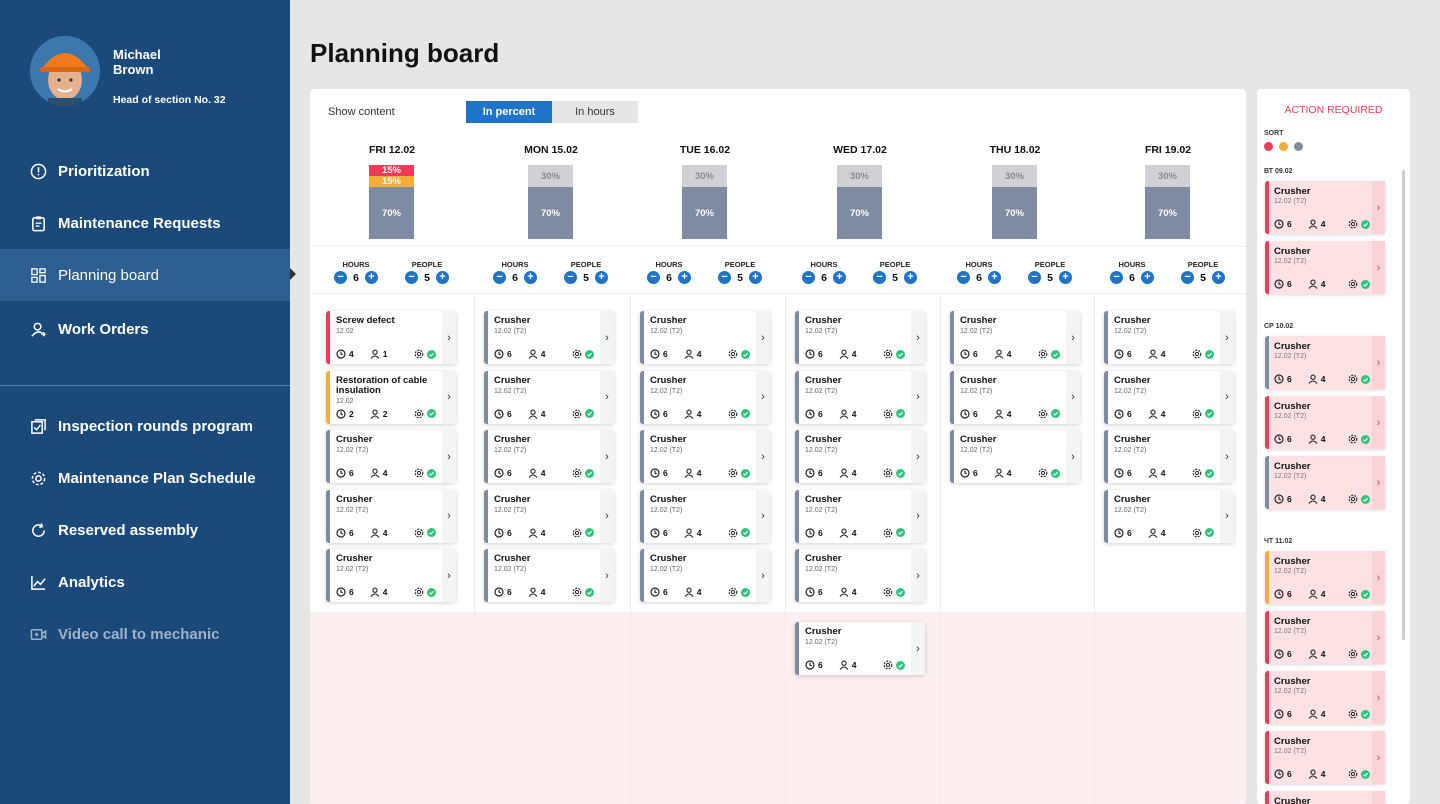 The height and width of the screenshot is (804, 1440). Describe the element at coordinates (509, 112) in the screenshot. I see `toggle-in-percent: In percent` at that location.